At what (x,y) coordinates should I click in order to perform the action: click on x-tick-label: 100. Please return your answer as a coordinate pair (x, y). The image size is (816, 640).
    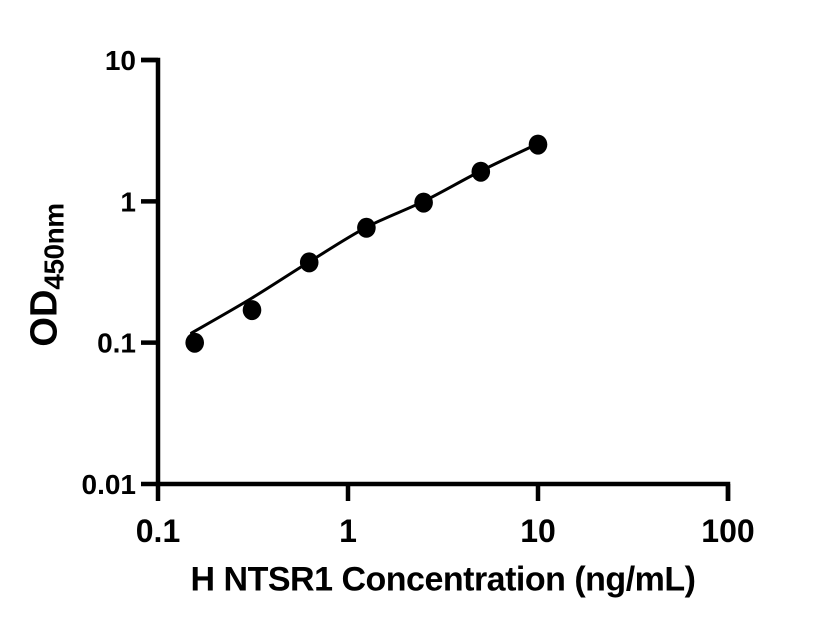
    Looking at the image, I should click on (727, 531).